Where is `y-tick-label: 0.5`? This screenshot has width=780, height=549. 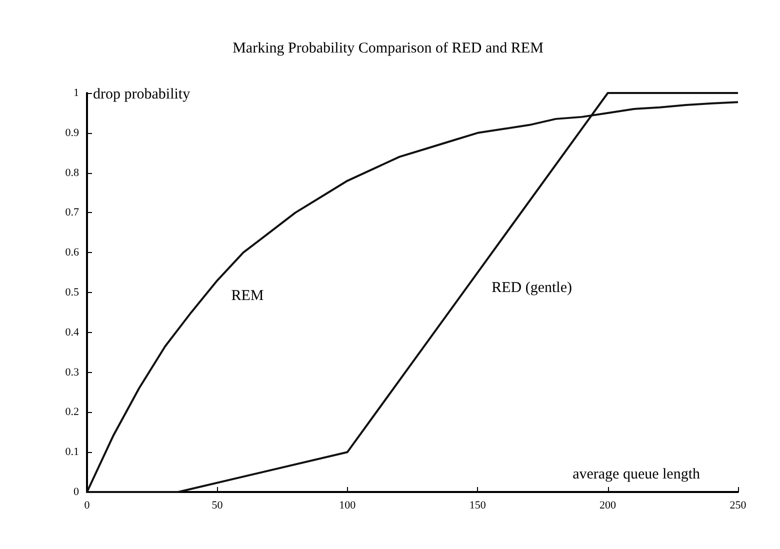 y-tick-label: 0.5 is located at coordinates (72, 292).